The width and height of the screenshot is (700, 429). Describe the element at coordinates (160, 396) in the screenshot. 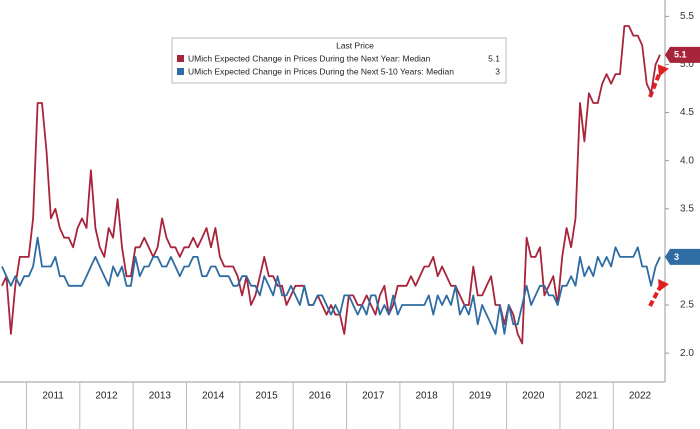

I see `x-tick-label: 2013` at that location.